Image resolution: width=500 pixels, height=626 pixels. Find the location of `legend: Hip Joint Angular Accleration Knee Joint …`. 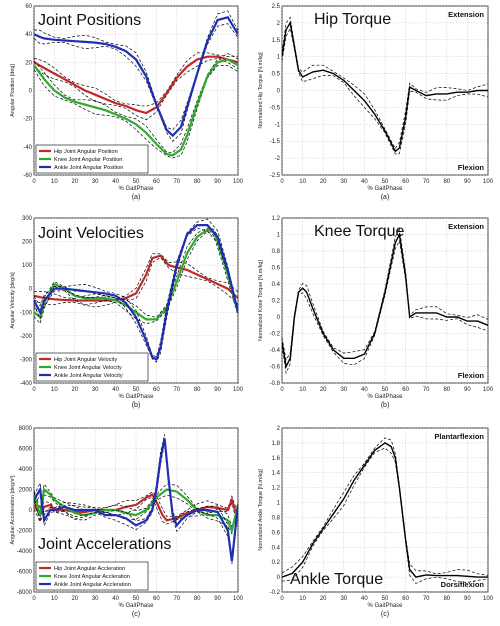

legend: Hip Joint Angular Accleration Knee Joint … is located at coordinates (92, 576).